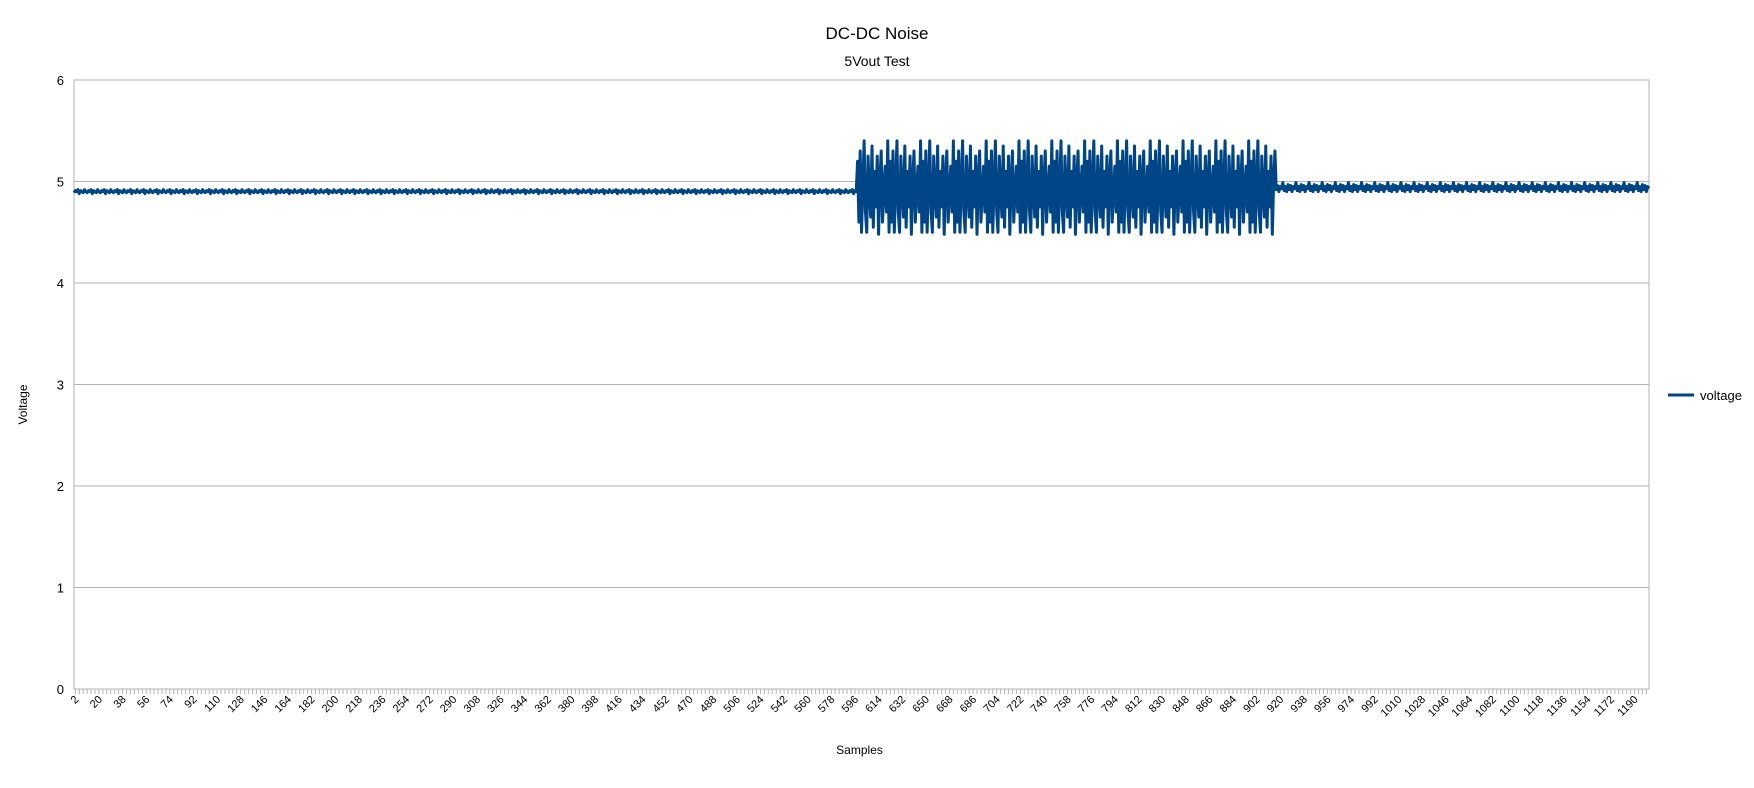  Describe the element at coordinates (1298, 704) in the screenshot. I see `x-tick-label: 938` at that location.